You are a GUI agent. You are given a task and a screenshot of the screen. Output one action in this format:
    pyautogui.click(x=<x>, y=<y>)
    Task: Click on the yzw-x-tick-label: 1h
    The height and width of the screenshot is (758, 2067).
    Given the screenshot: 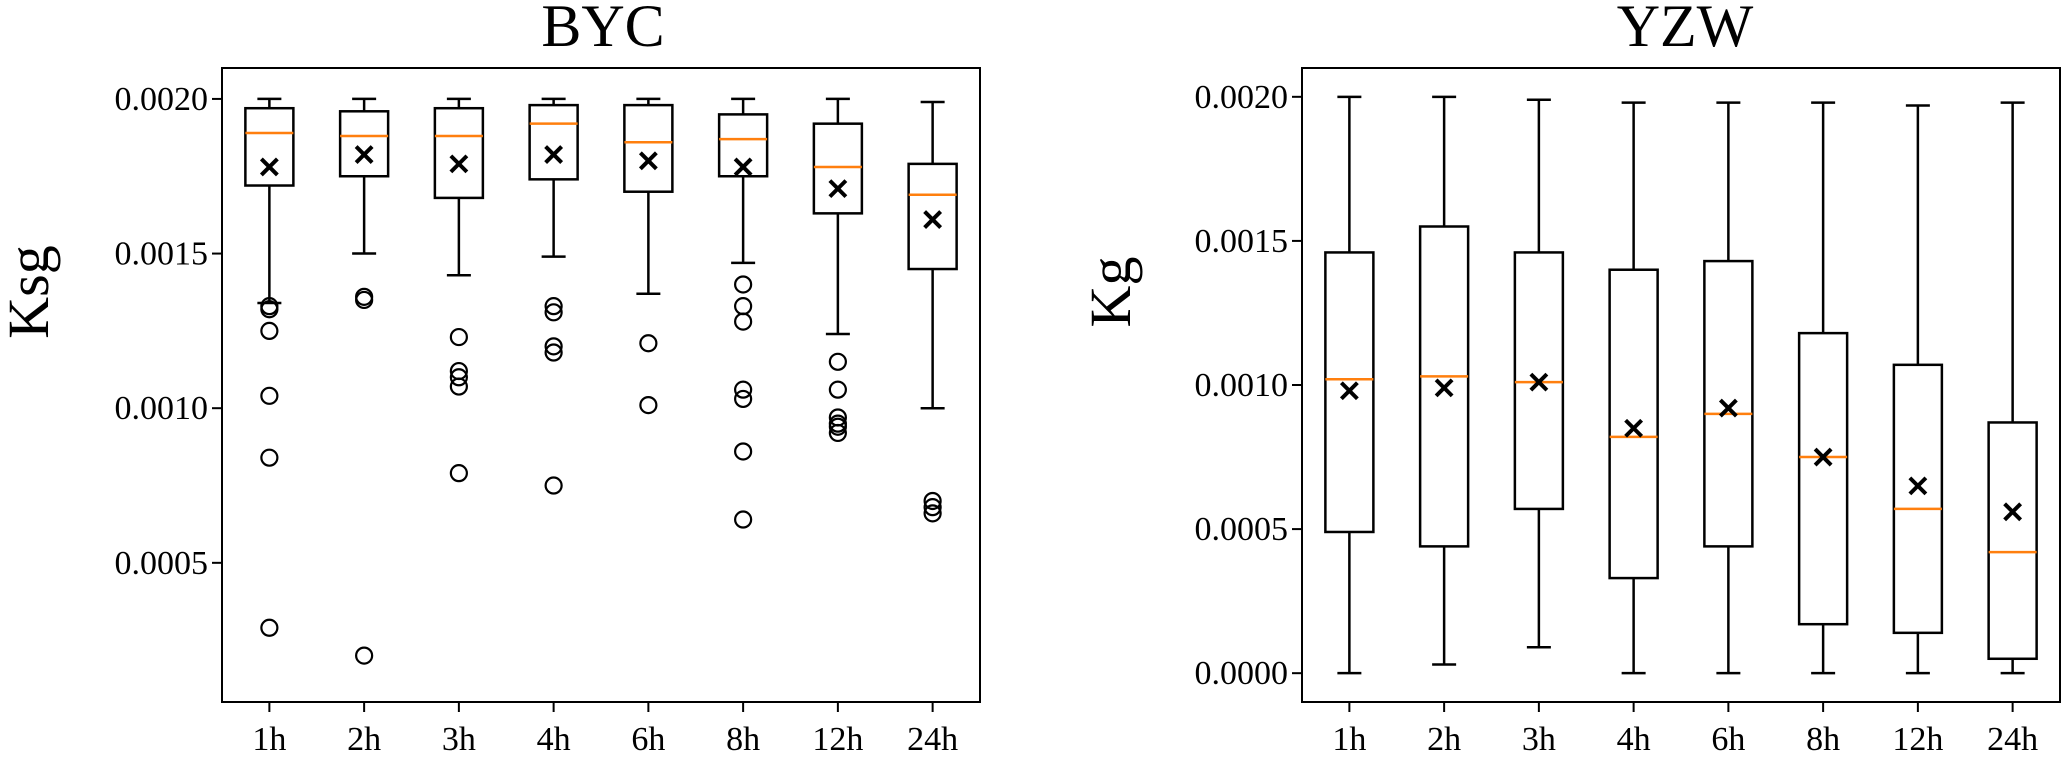 What is the action you would take?
    pyautogui.click(x=1349, y=739)
    